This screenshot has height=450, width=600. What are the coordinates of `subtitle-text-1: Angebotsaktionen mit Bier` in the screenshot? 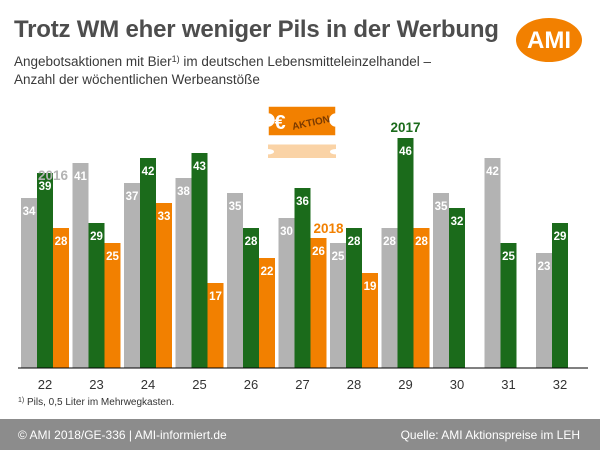 It's located at (93, 61).